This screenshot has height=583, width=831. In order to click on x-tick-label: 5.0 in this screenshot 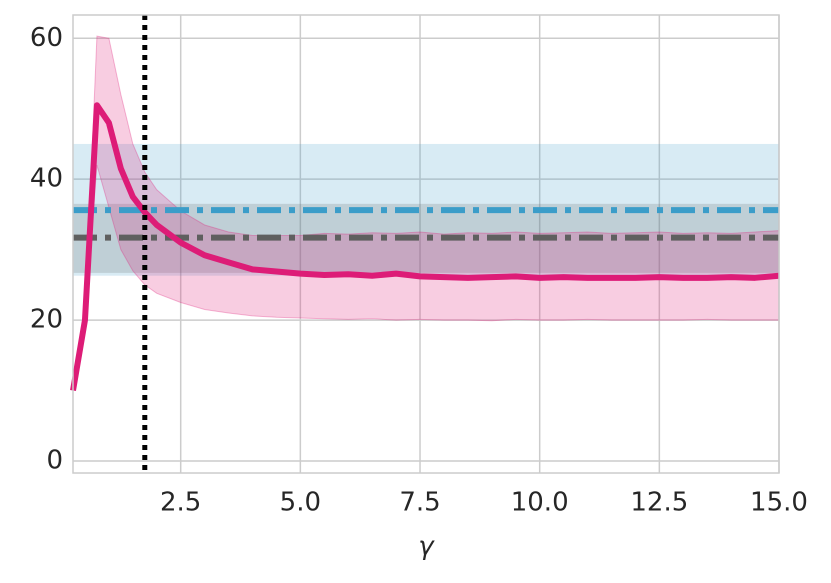, I will do `click(300, 503)`.